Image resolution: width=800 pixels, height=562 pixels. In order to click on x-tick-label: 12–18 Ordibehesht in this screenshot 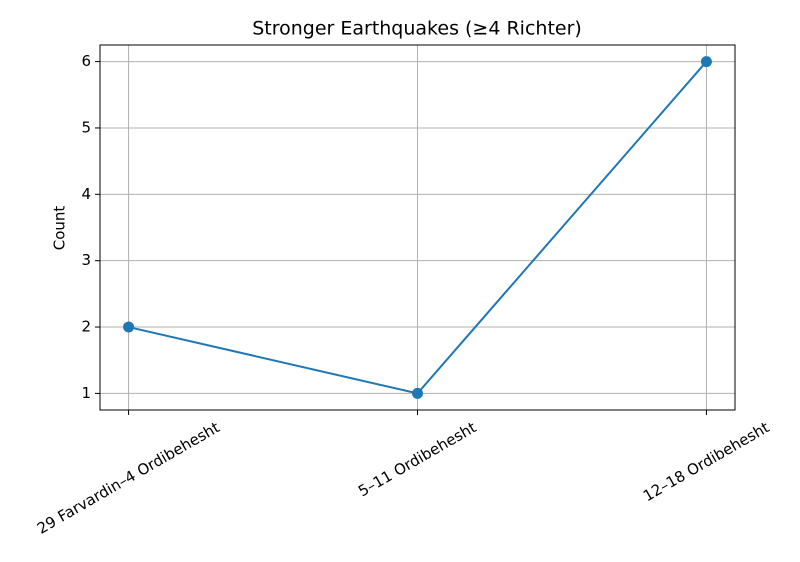, I will do `click(706, 461)`.